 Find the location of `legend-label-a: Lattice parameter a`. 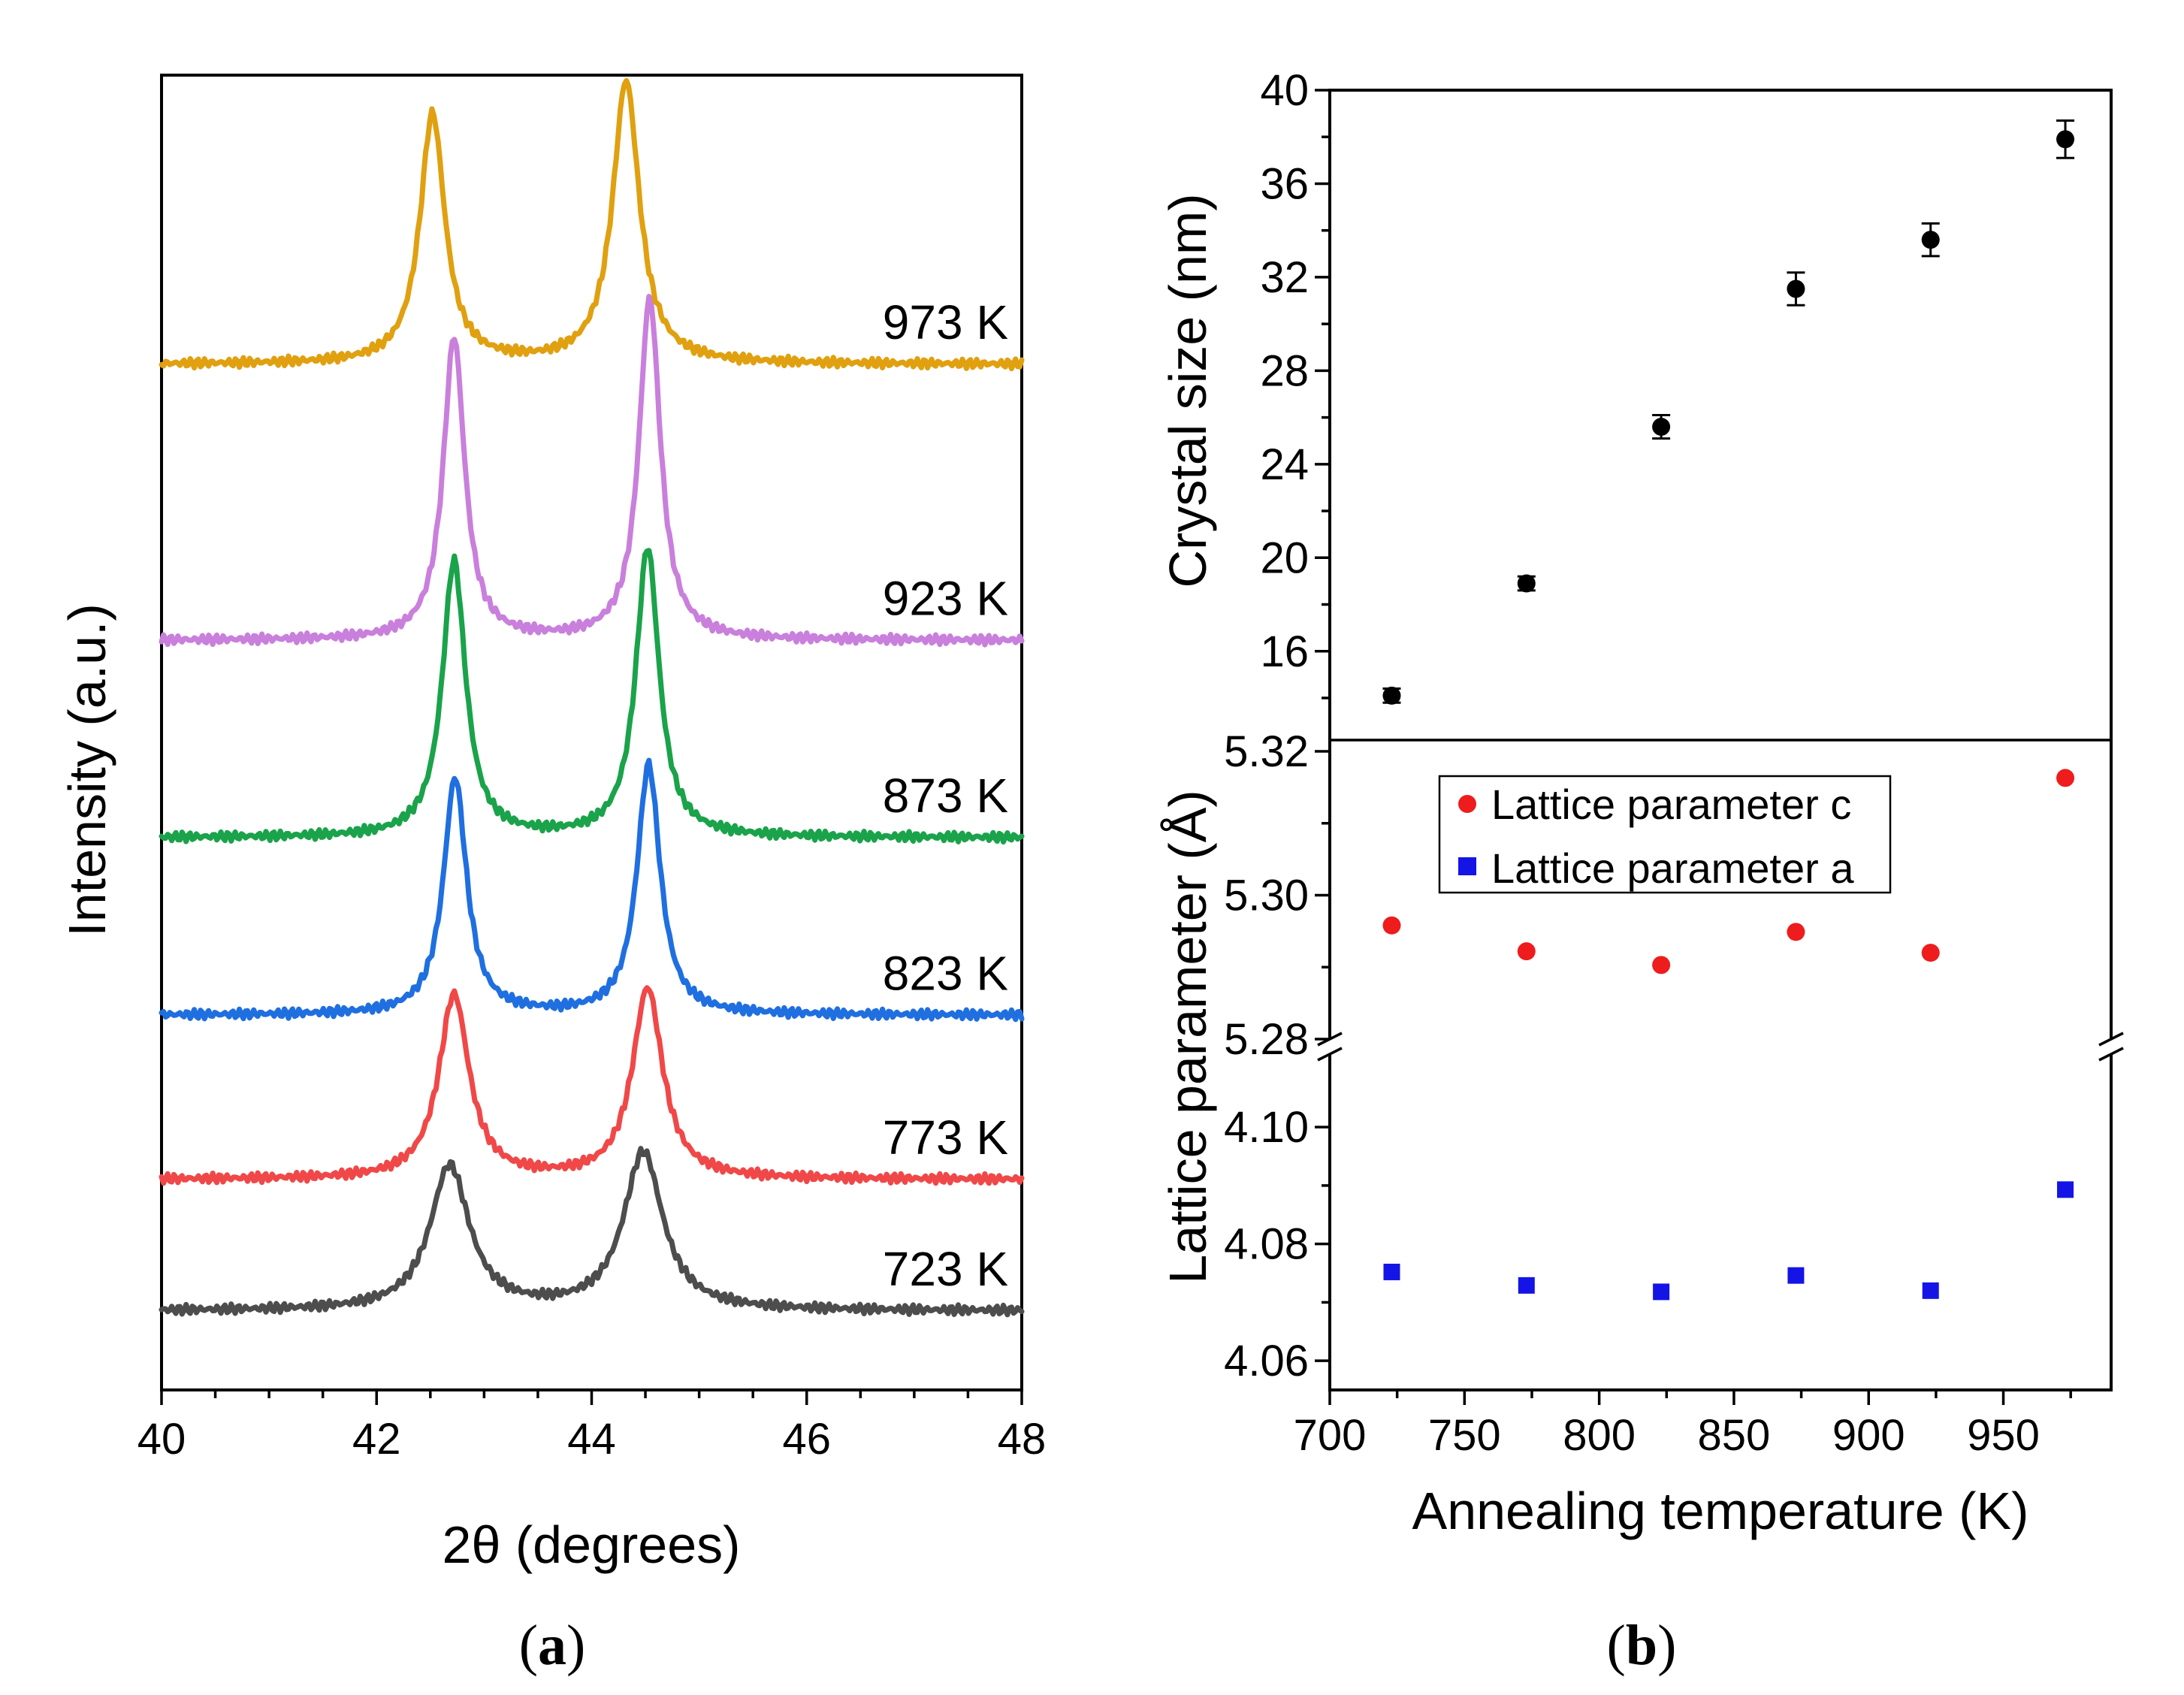

legend-label-a: Lattice parameter a is located at coordinates (1672, 868).